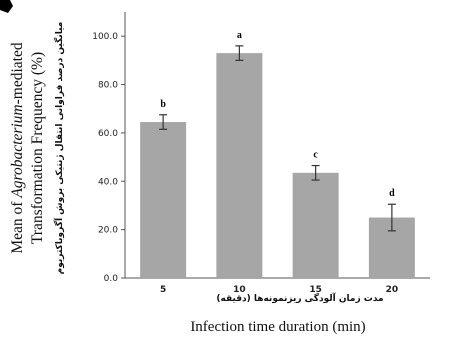 The image size is (458, 343). What do you see at coordinates (111, 279) in the screenshot?
I see `y-tick-label: 0.0` at bounding box center [111, 279].